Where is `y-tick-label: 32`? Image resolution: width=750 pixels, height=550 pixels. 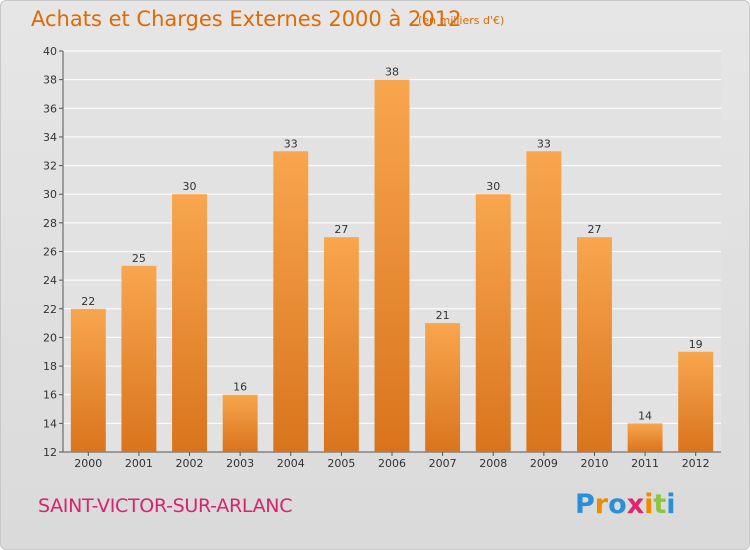 y-tick-label: 32 is located at coordinates (50, 166).